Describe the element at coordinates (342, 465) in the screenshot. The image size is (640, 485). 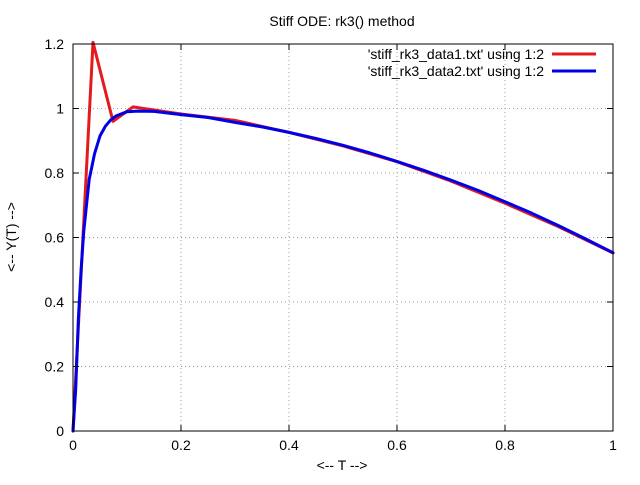
I see `x-axis-label: <-- T -->` at that location.